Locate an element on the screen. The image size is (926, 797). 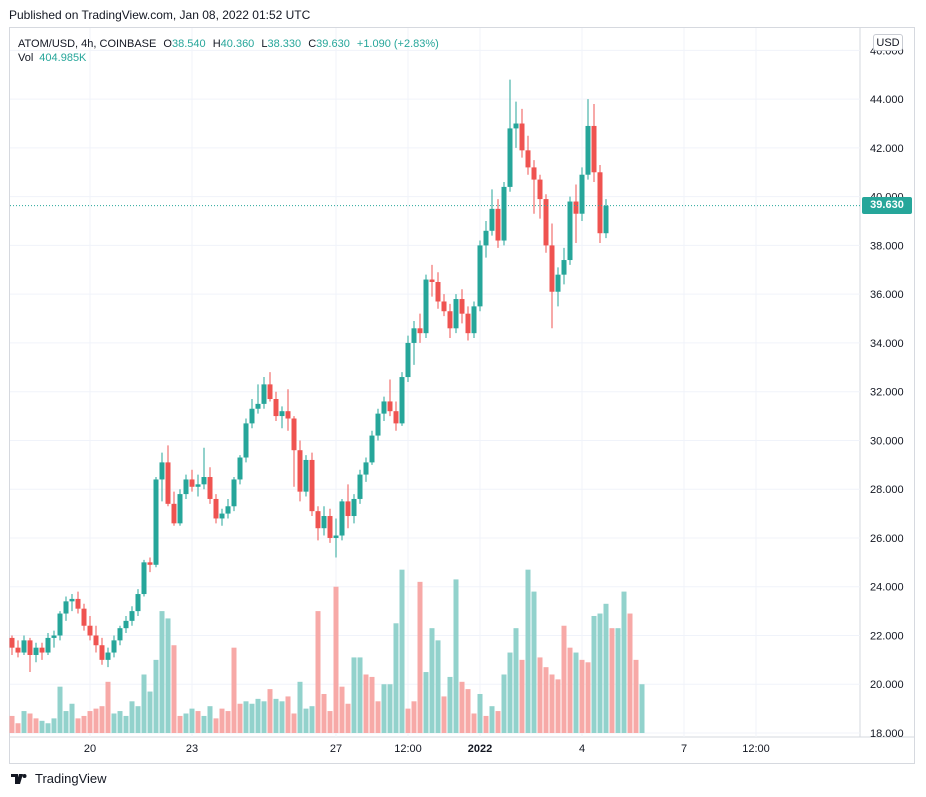
symbol-name: ATOM/USD, 4h, COINBASE is located at coordinates (87, 44).